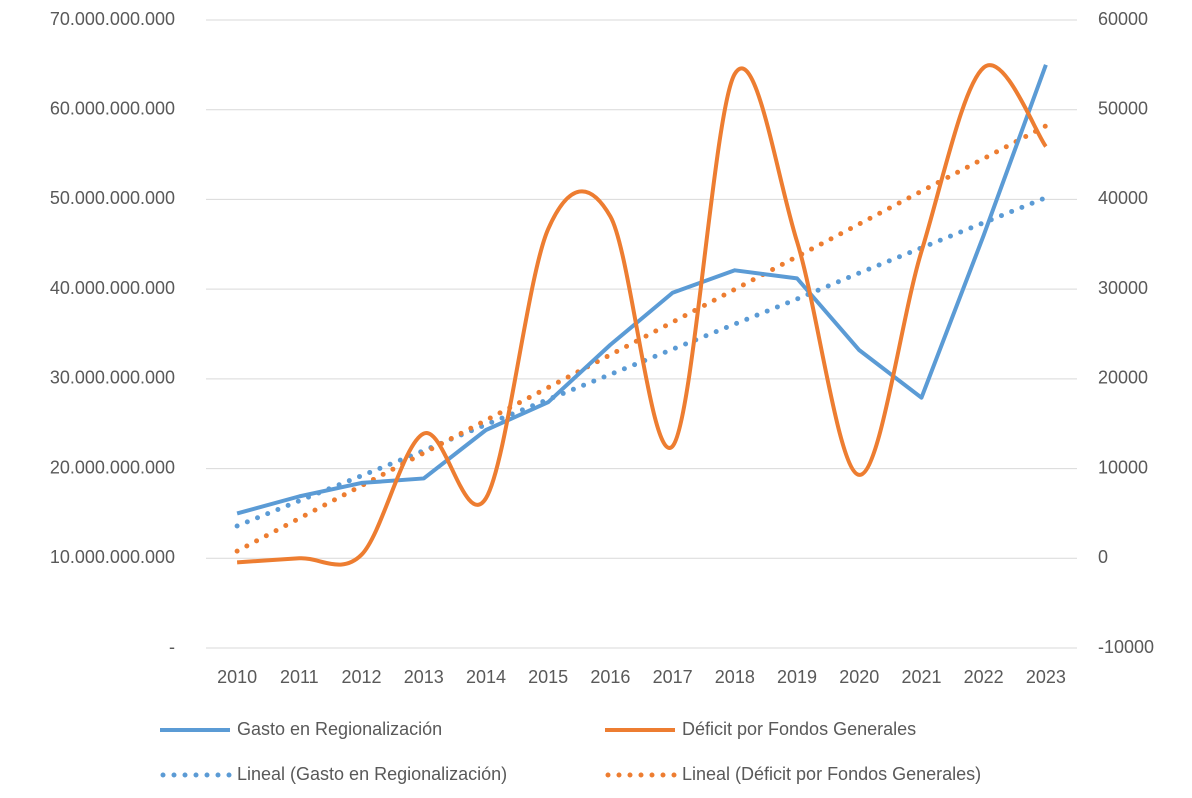  Describe the element at coordinates (799, 729) in the screenshot. I see `legend-label: Déficit por Fondos Generales` at that location.